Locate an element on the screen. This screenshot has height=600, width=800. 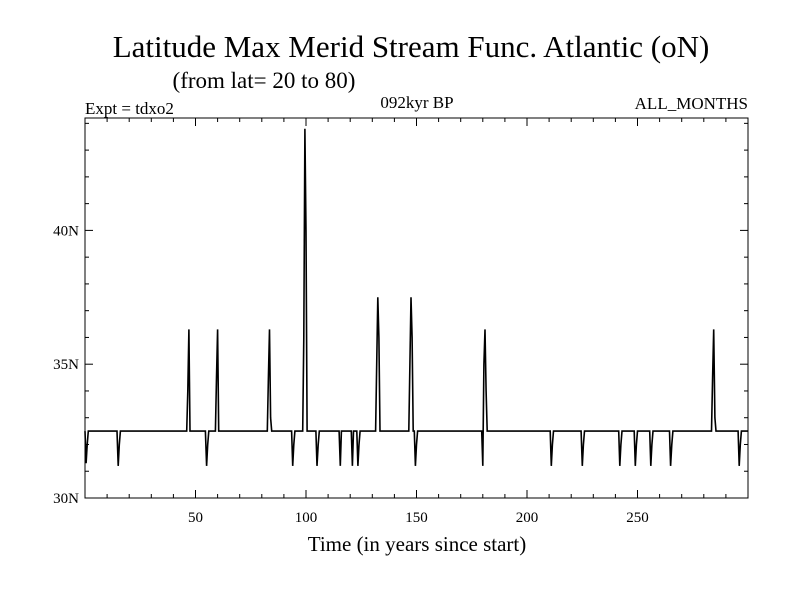
y-tick-label: 35N is located at coordinates (66, 365).